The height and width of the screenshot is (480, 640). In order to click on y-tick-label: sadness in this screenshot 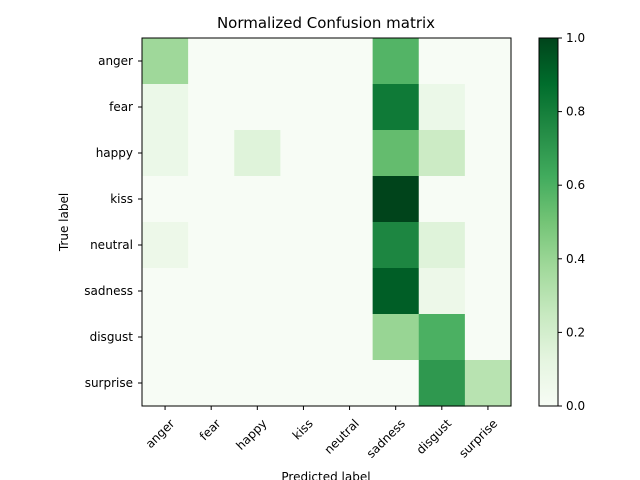, I will do `click(108, 291)`.